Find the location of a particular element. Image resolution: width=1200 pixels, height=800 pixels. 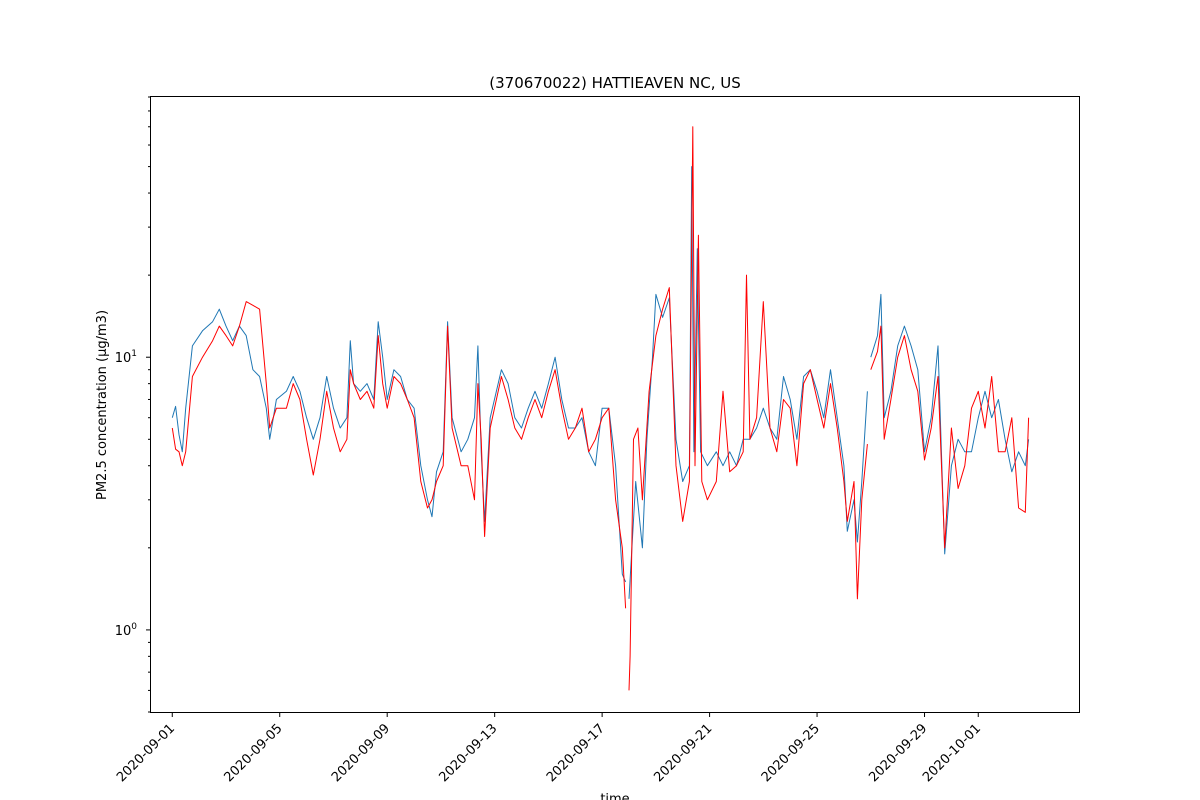

y-axis-label: PM2.5 concentration (μg/m3) is located at coordinates (102, 405).